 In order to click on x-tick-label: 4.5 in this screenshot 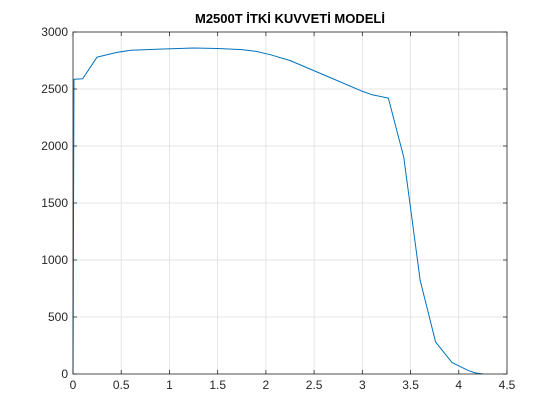, I will do `click(507, 385)`.